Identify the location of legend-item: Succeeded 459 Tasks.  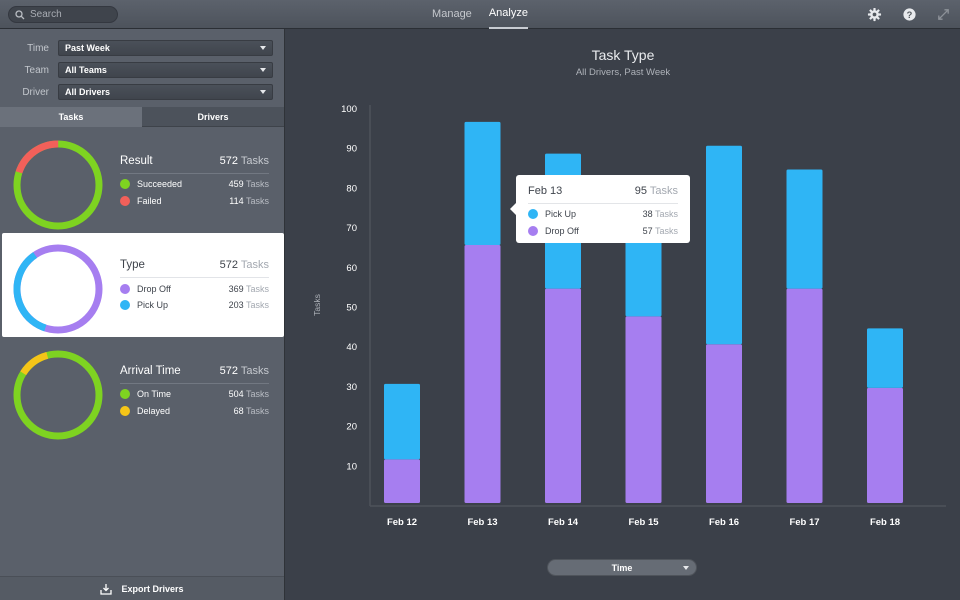
(194, 184).